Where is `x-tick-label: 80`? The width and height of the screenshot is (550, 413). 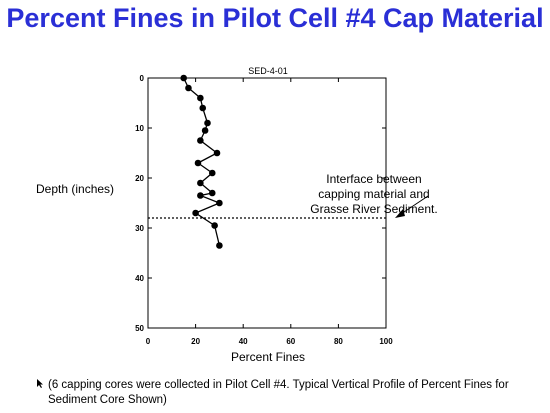
x-tick-label: 80 is located at coordinates (338, 341).